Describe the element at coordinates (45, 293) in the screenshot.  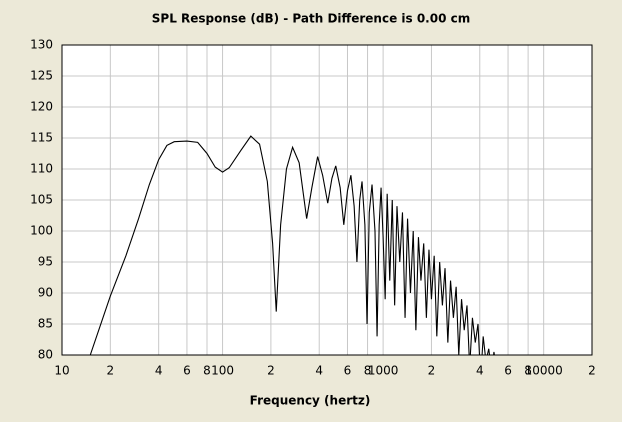
I see `y-tick-label: 90` at that location.